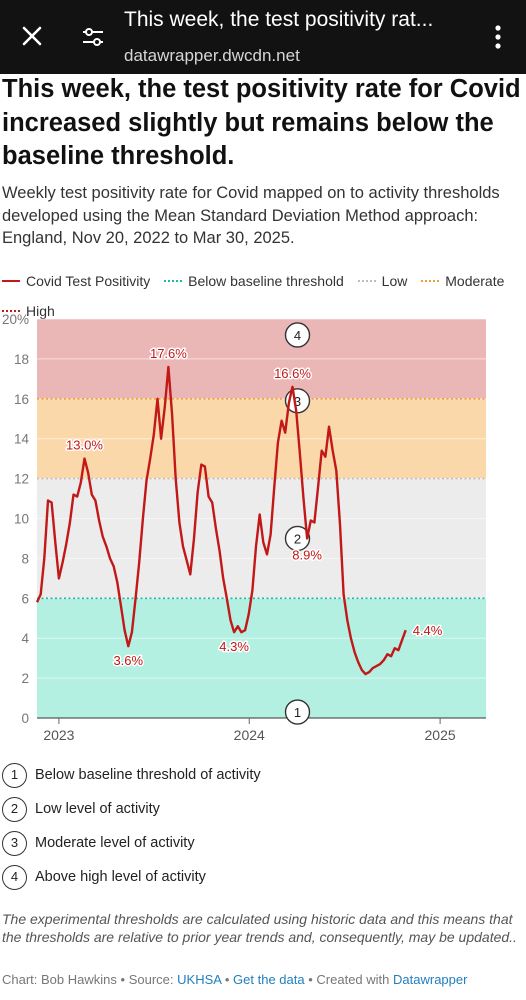  What do you see at coordinates (25, 558) in the screenshot?
I see `y-tick-label: 8` at bounding box center [25, 558].